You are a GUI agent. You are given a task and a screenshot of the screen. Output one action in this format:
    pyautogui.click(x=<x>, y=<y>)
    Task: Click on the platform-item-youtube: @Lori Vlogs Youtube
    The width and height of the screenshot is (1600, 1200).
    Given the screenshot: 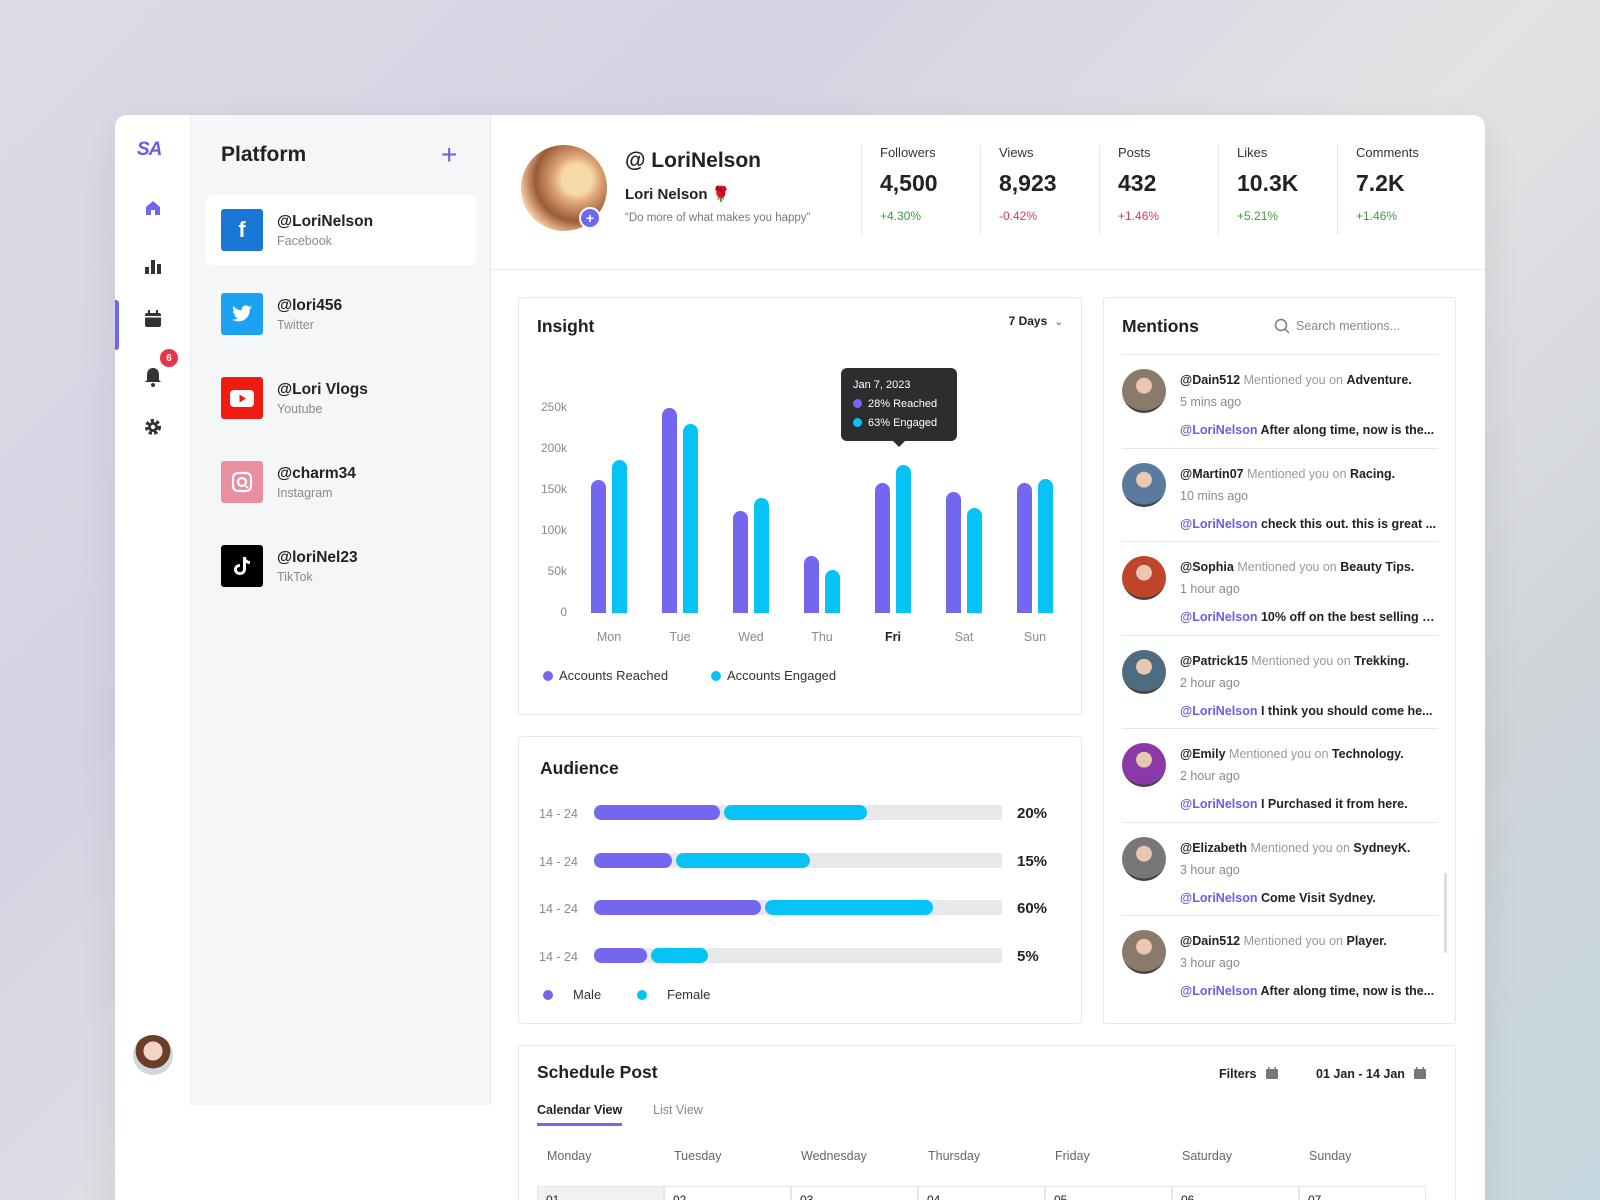 What is the action you would take?
    pyautogui.click(x=341, y=398)
    